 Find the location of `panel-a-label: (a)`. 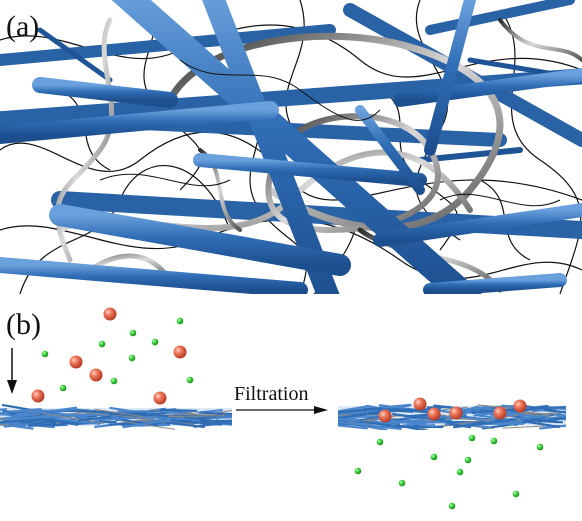

panel-a-label: (a) is located at coordinates (22, 26).